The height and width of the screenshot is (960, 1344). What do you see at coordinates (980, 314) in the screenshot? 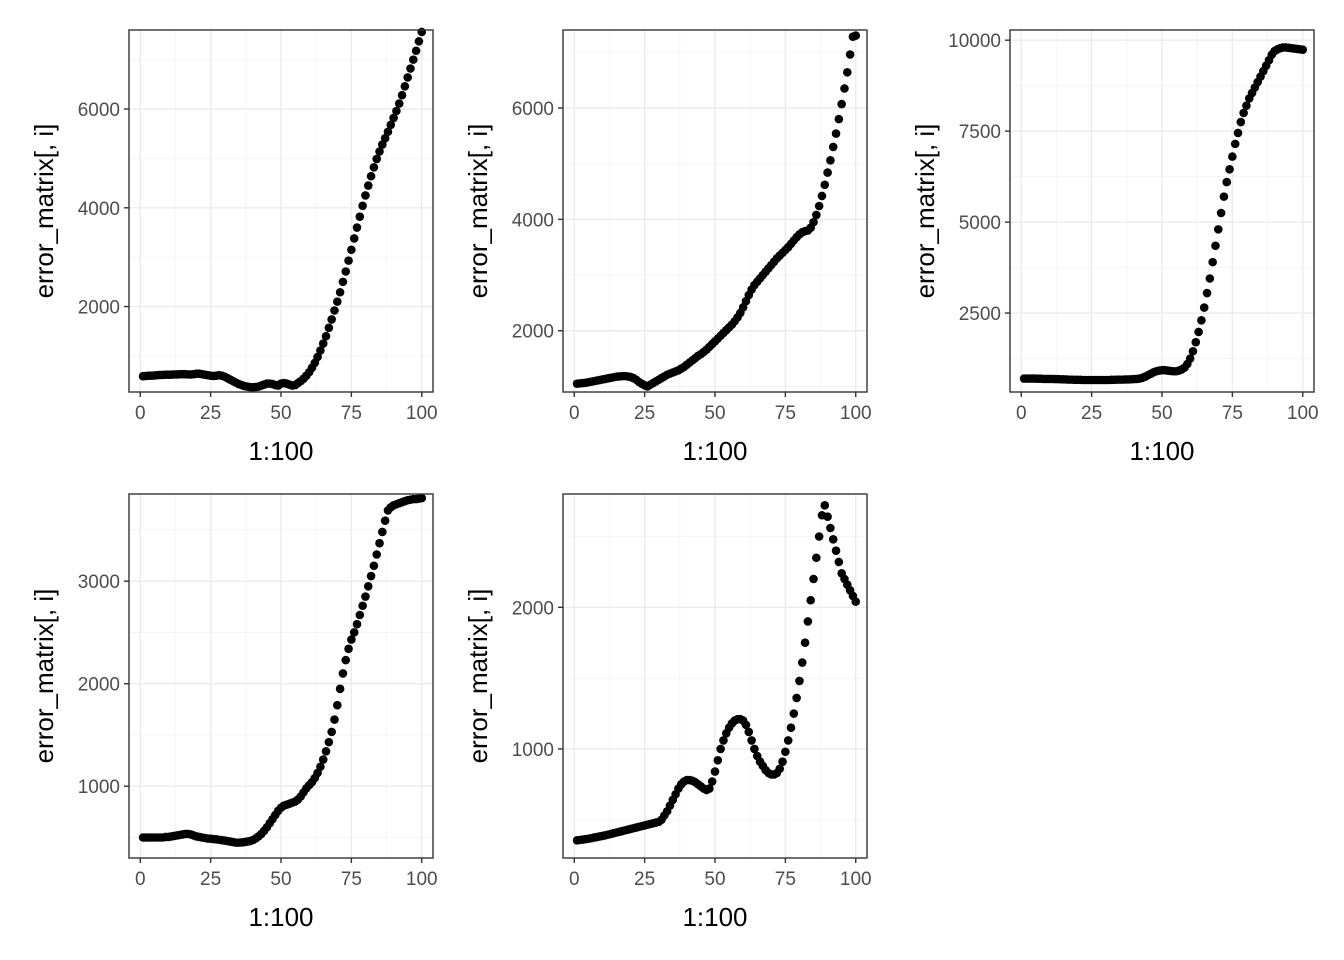
I see `y-tick-label: 2500` at bounding box center [980, 314].